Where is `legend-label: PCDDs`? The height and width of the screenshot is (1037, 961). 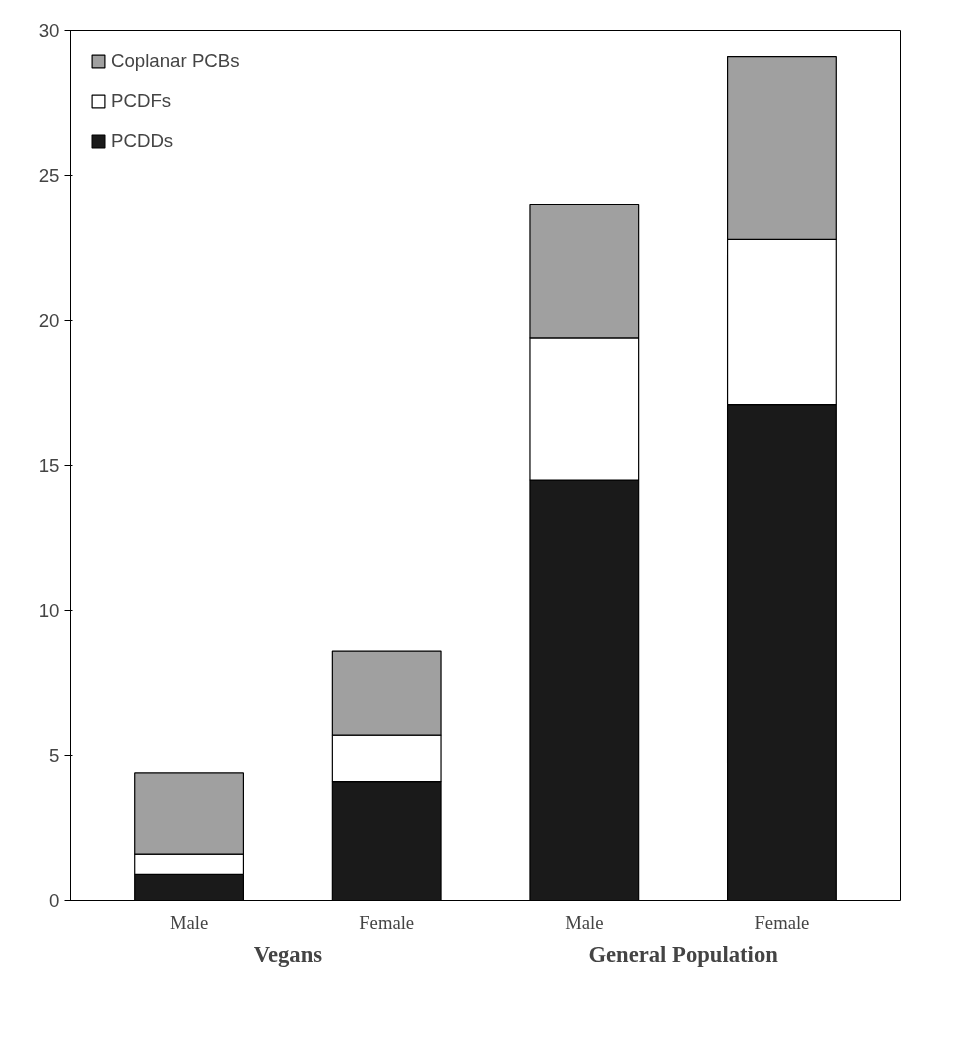 legend-label: PCDDs is located at coordinates (142, 141).